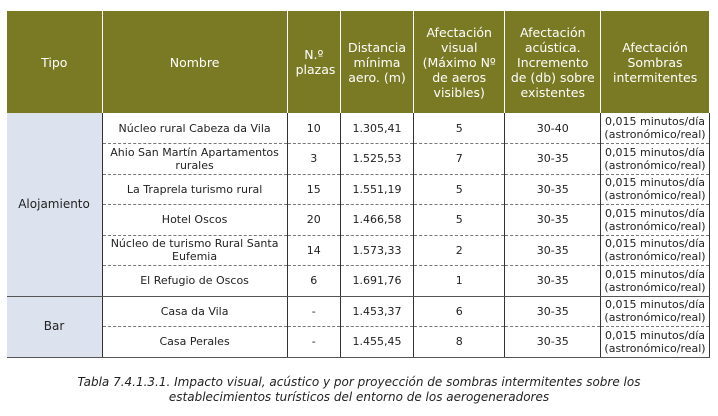 This screenshot has width=718, height=416. I want to click on cell-nombre: La Traprela turismo rural, so click(195, 189).